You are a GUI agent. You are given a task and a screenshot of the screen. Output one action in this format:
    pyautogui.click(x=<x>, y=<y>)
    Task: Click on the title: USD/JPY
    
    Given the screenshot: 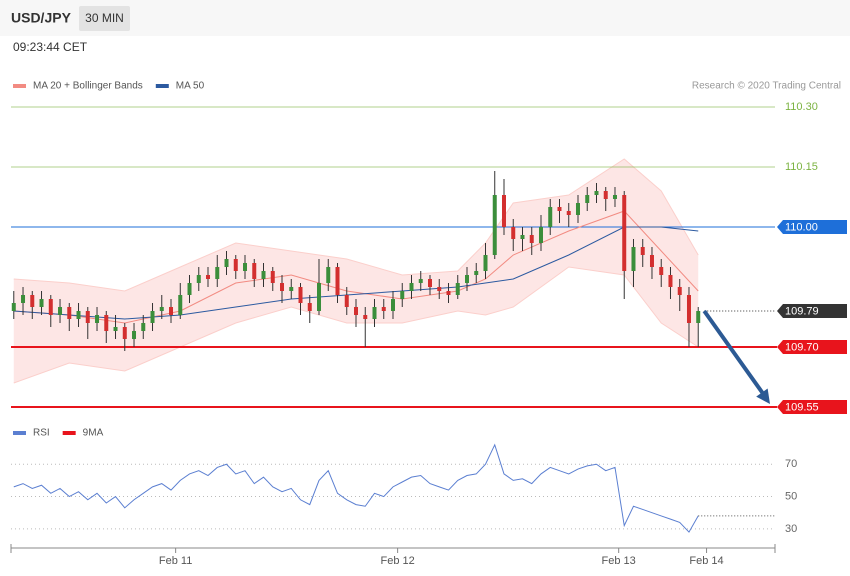 What is the action you would take?
    pyautogui.click(x=41, y=18)
    